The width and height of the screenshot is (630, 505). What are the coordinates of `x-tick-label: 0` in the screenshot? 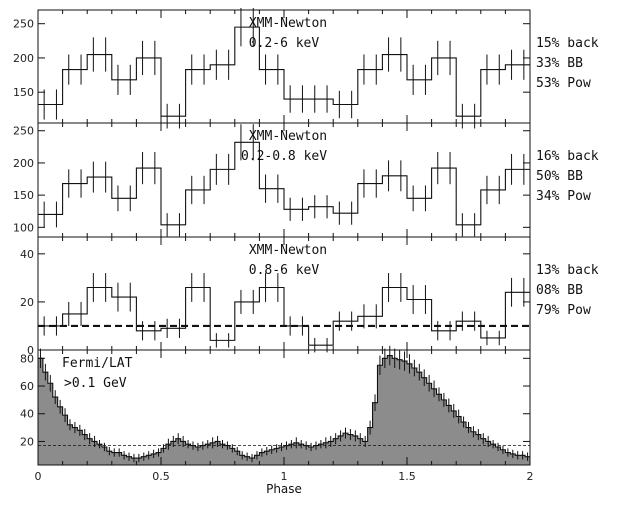 It's located at (38, 476).